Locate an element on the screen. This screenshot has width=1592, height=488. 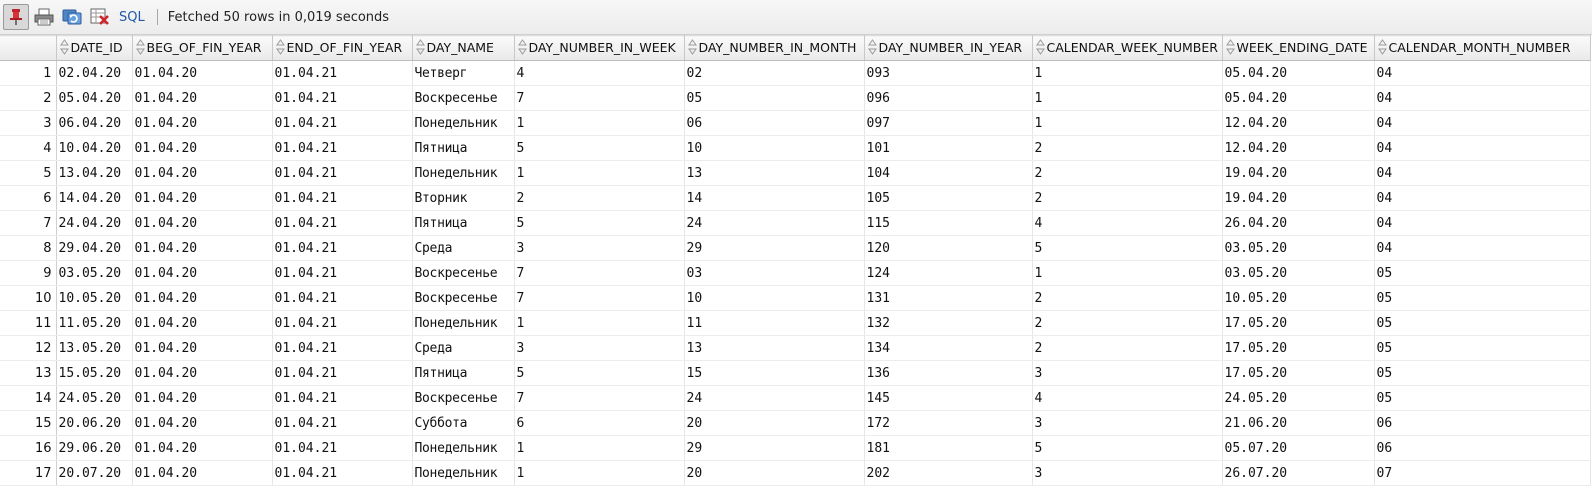
cell-day-name: Вторник is located at coordinates (463, 198).